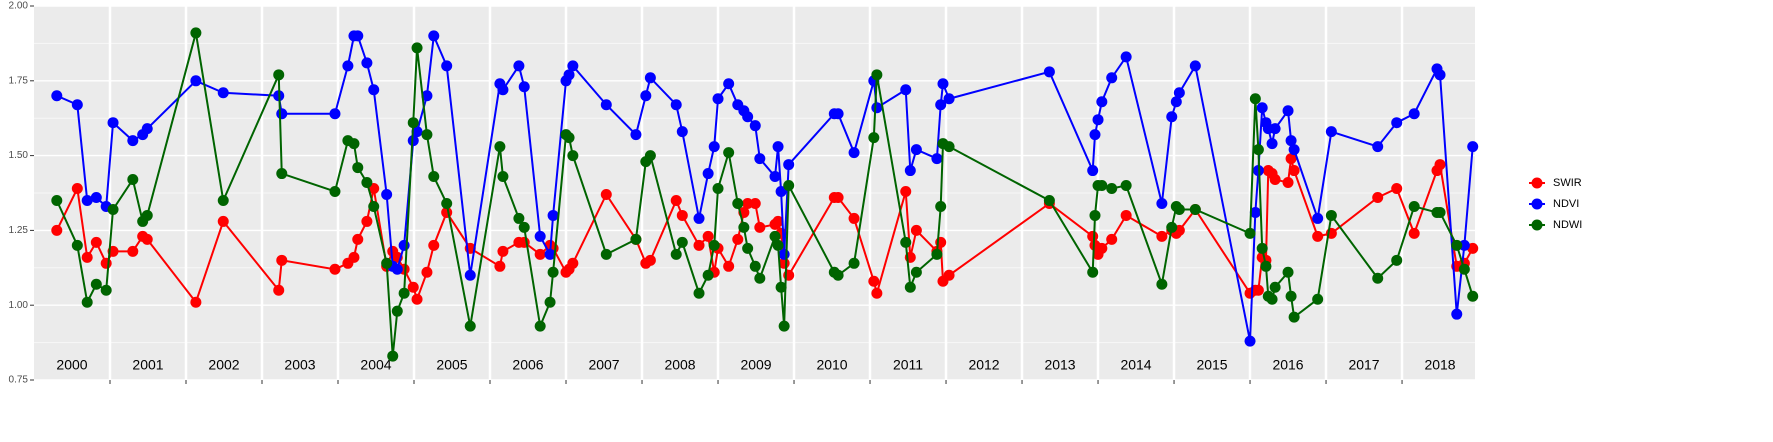 Image resolution: width=1773 pixels, height=442 pixels. Describe the element at coordinates (527, 365) in the screenshot. I see `year-label: 2006` at that location.